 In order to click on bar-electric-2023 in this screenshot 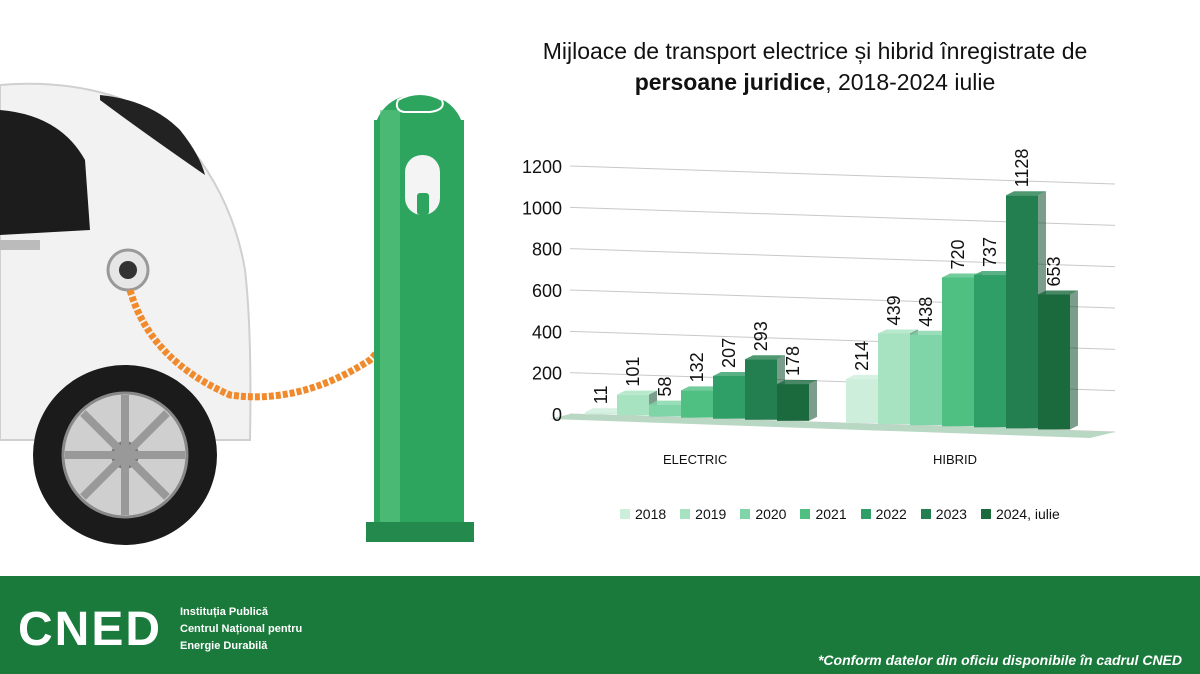, I will do `click(761, 389)`.